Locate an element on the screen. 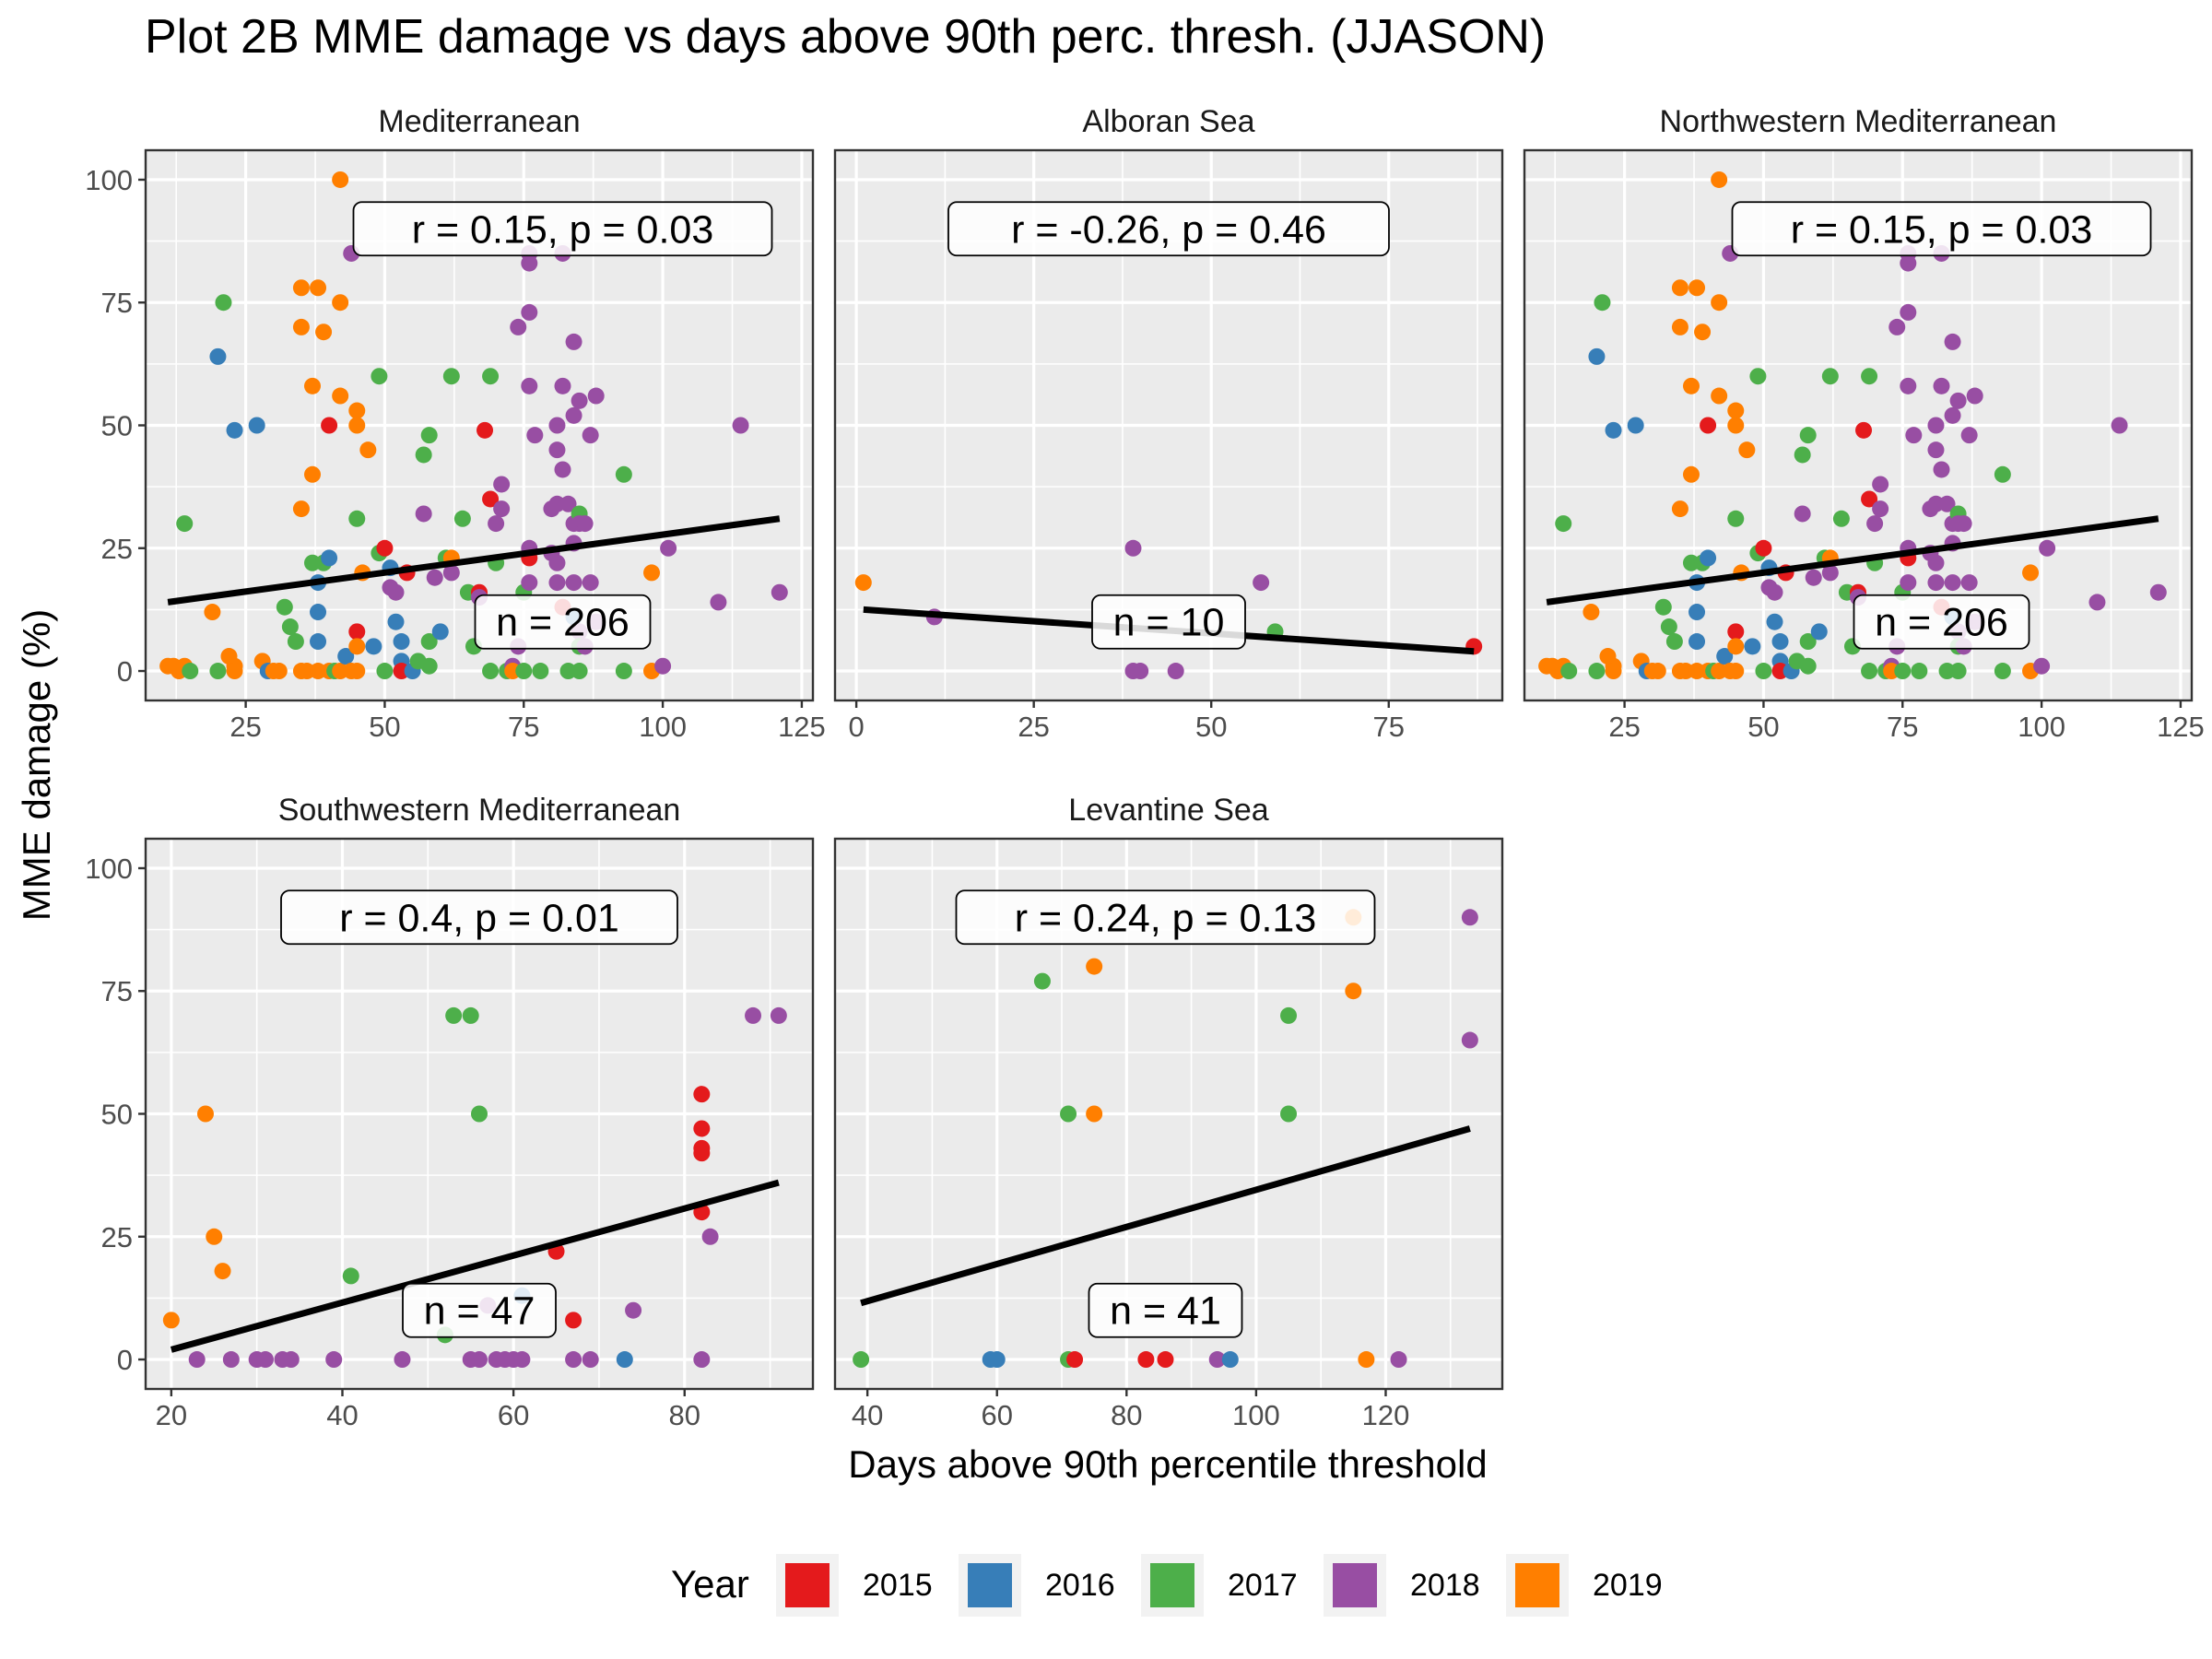 This screenshot has width=2212, height=1659. panel-strip-label: Northwestern Mediterranean is located at coordinates (1858, 121).